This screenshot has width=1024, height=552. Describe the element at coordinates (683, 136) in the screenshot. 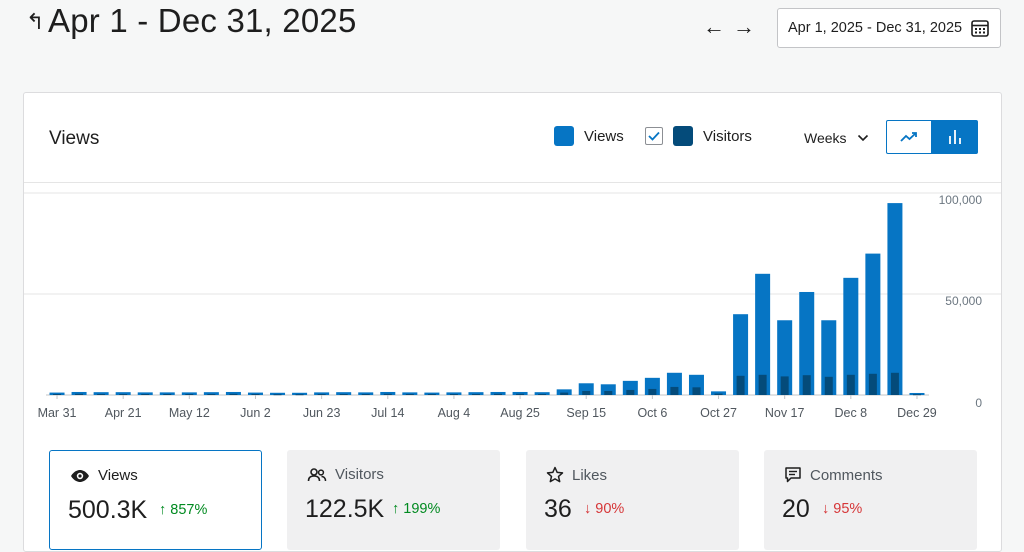

I see `visitors-swatch` at that location.